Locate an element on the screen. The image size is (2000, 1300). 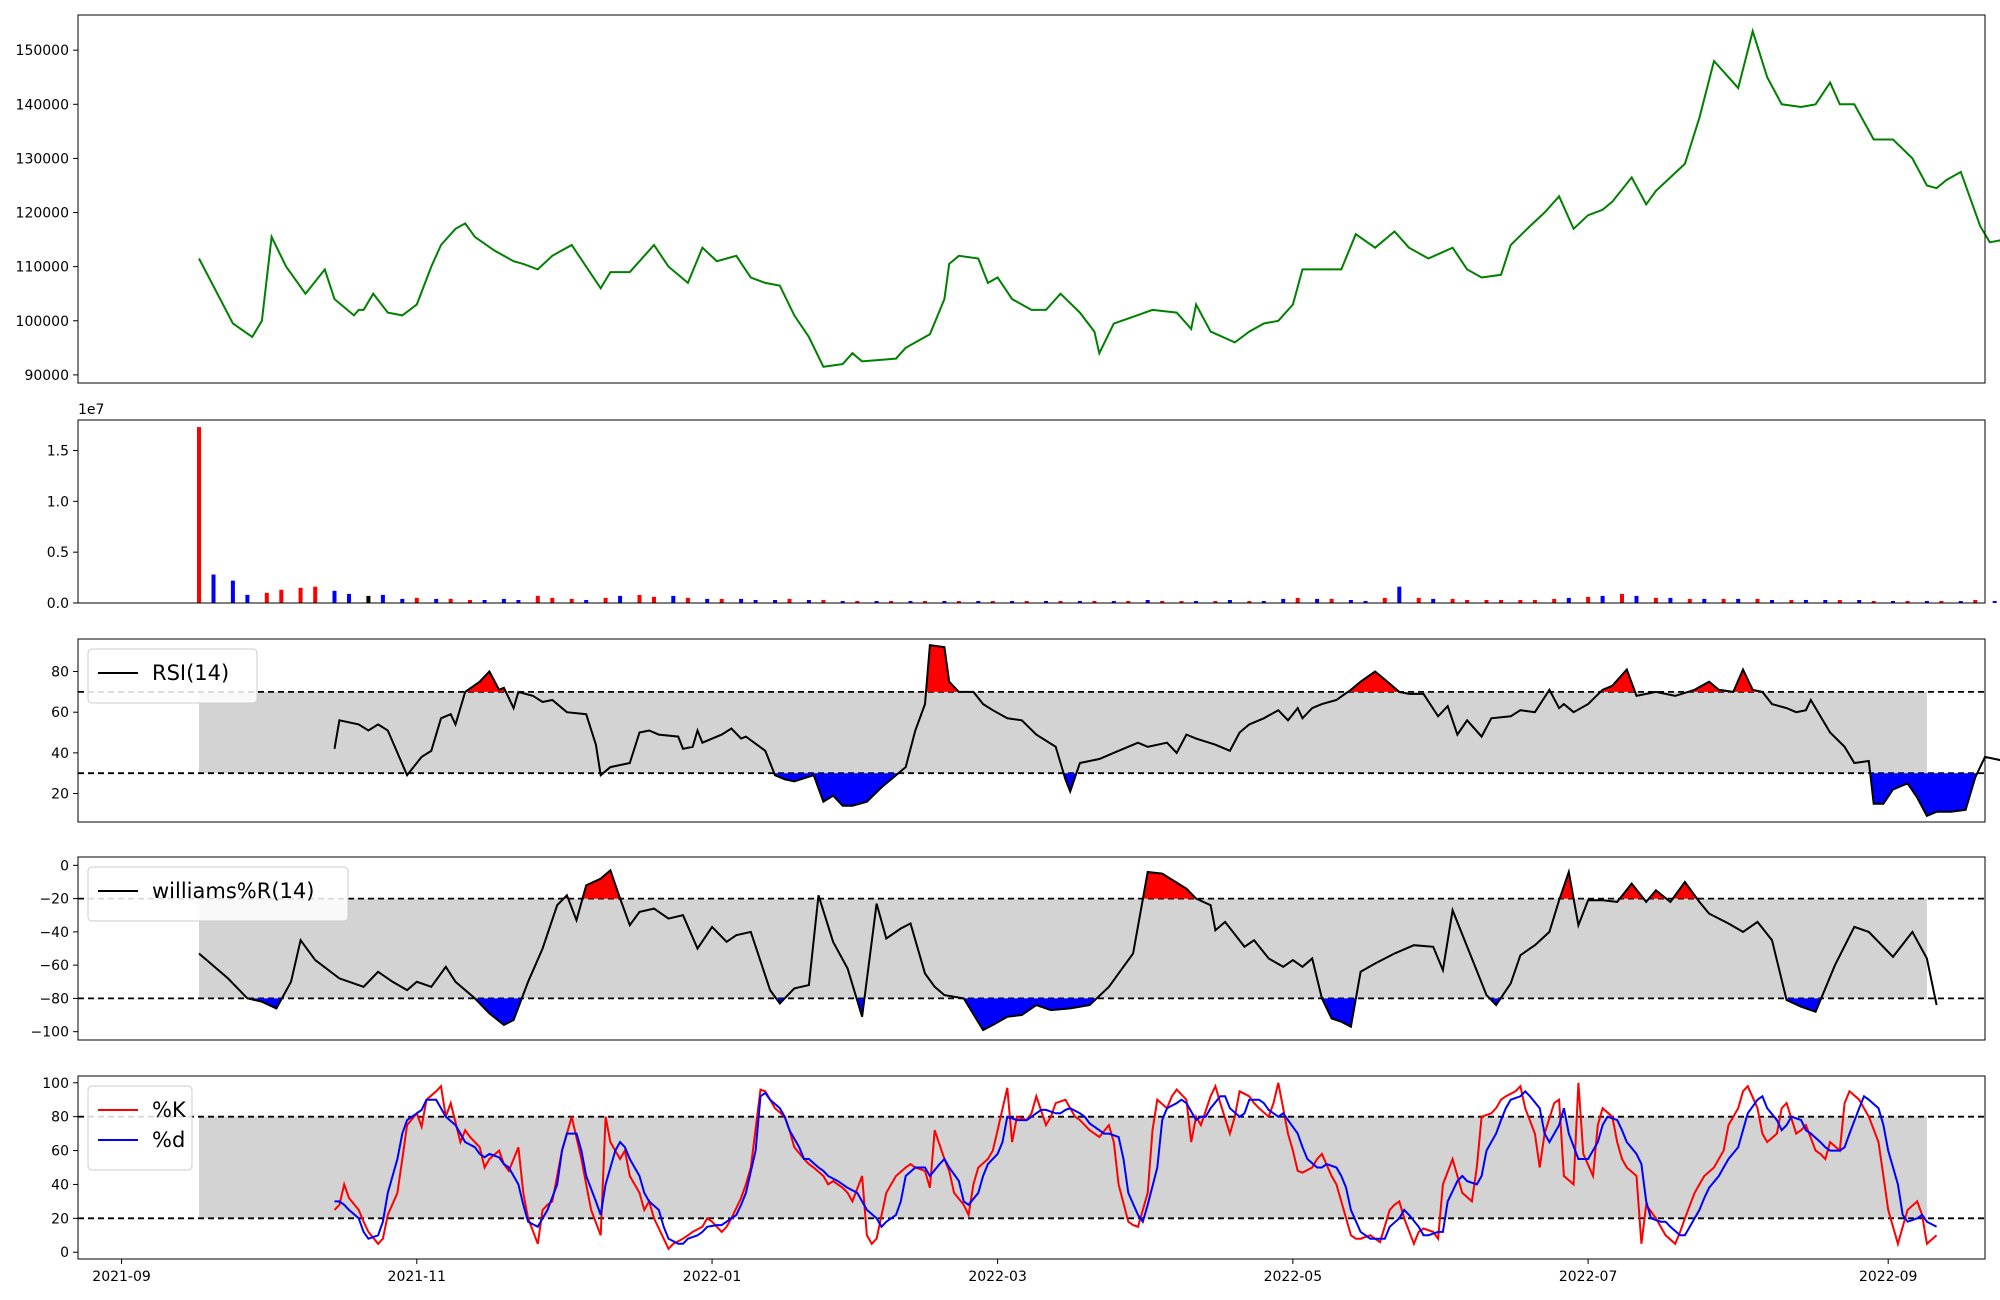
x-tick-label: 2022-05 is located at coordinates (1293, 1277).